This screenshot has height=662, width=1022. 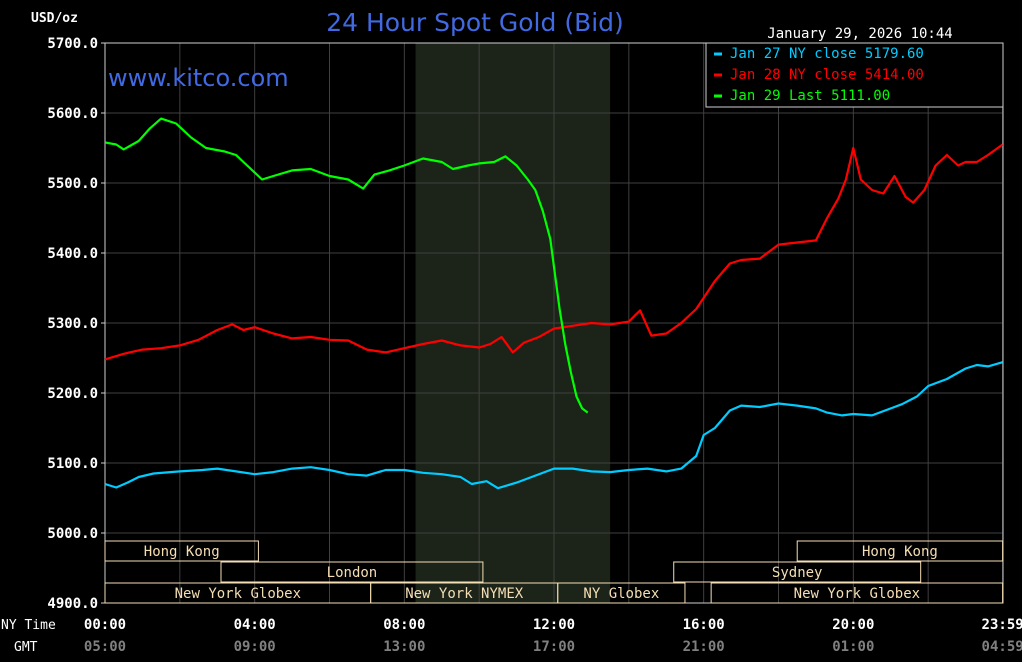 I want to click on x-tick-label-ny: 00:00, so click(x=105, y=625).